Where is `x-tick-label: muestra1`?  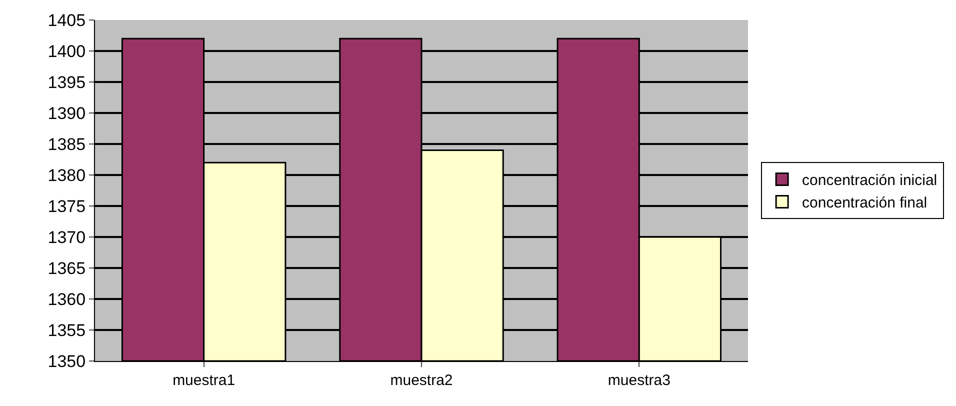 x-tick-label: muestra1 is located at coordinates (204, 380).